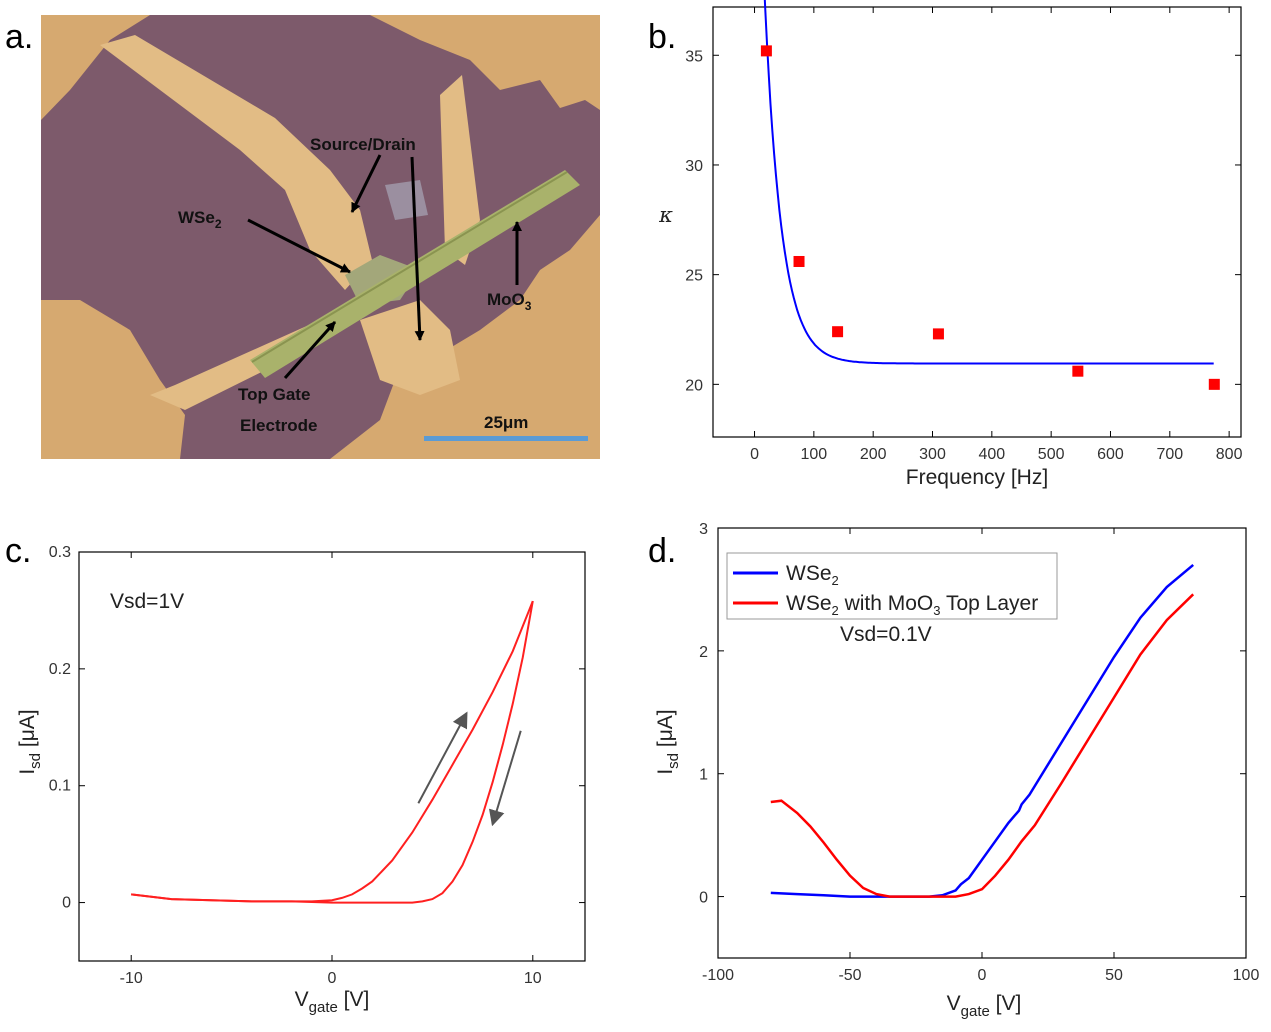 The height and width of the screenshot is (1032, 1271). Describe the element at coordinates (988, 182) in the screenshot. I see `b-fit-curve` at that location.